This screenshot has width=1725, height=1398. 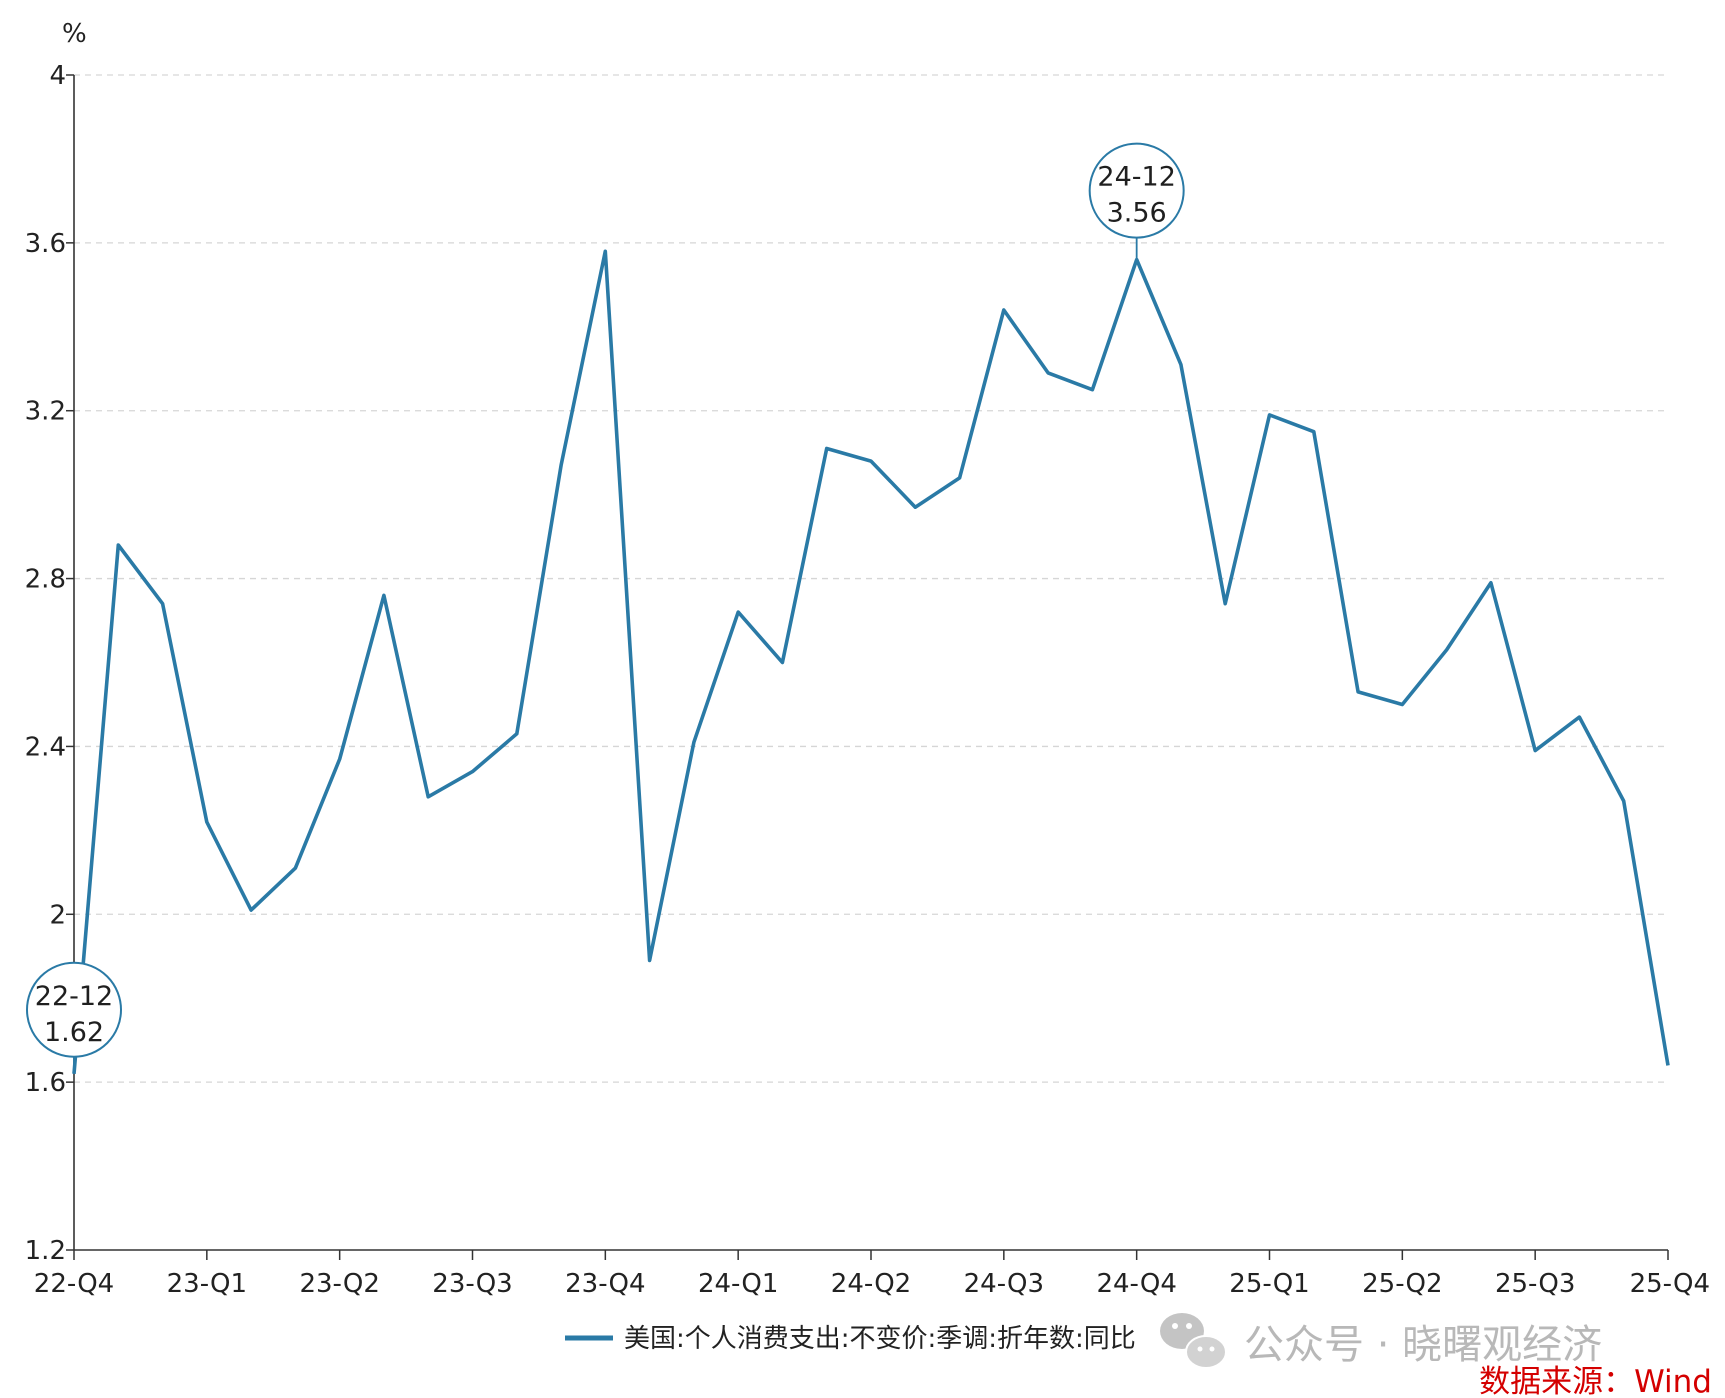 I want to click on y-tick-label: 3.2, so click(x=45, y=412).